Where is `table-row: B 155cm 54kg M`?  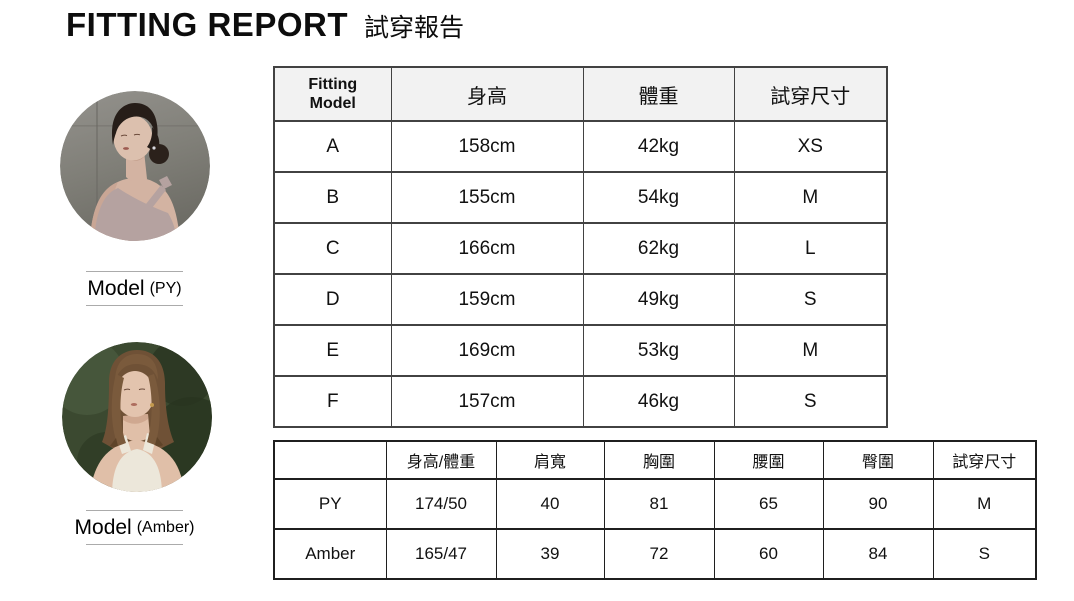
table-row: B 155cm 54kg M is located at coordinates (580, 197).